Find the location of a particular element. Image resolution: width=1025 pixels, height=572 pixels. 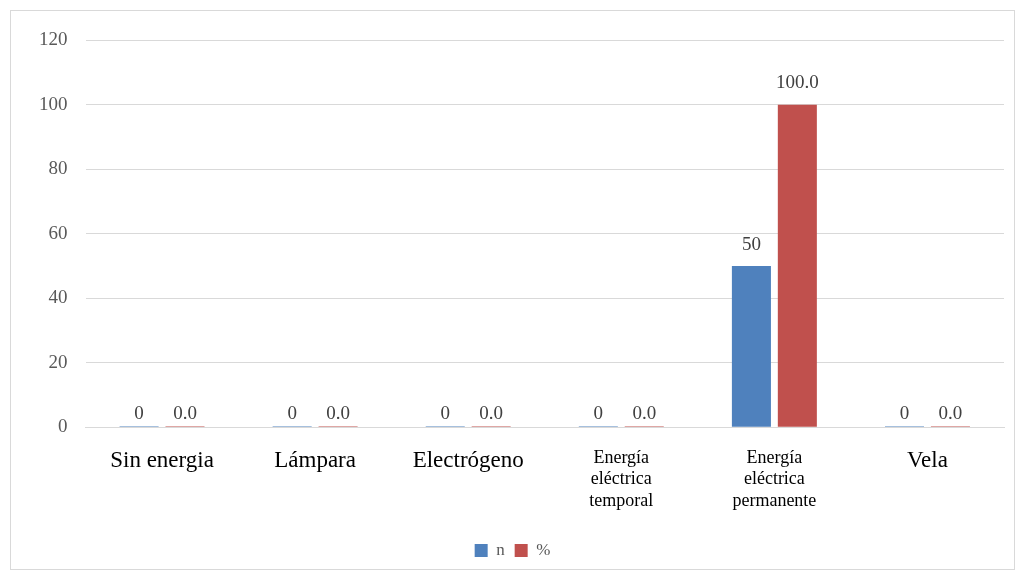

x-tick-label: Sin energia is located at coordinates (162, 460).